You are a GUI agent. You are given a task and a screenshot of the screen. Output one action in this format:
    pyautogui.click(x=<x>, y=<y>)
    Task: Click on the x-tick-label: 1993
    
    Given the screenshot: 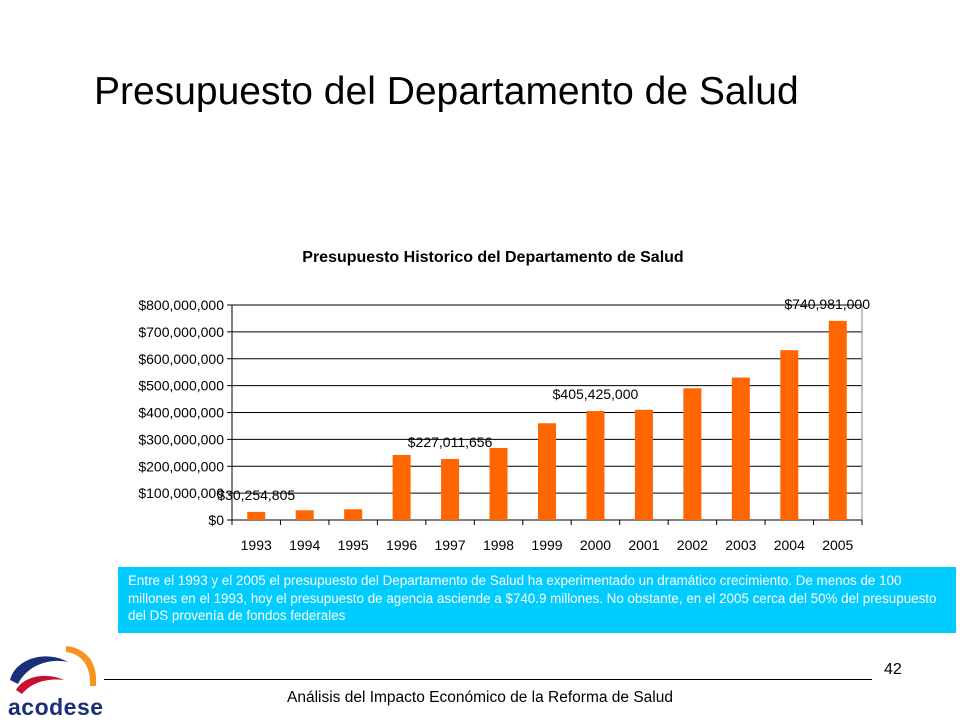 What is the action you would take?
    pyautogui.click(x=256, y=545)
    